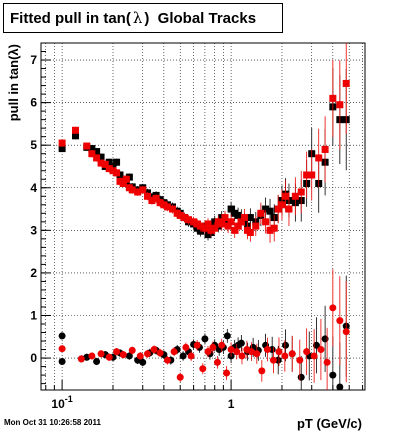  Describe the element at coordinates (200, 18) in the screenshot. I see `chart-title-suffix: ) Global Tracks` at that location.